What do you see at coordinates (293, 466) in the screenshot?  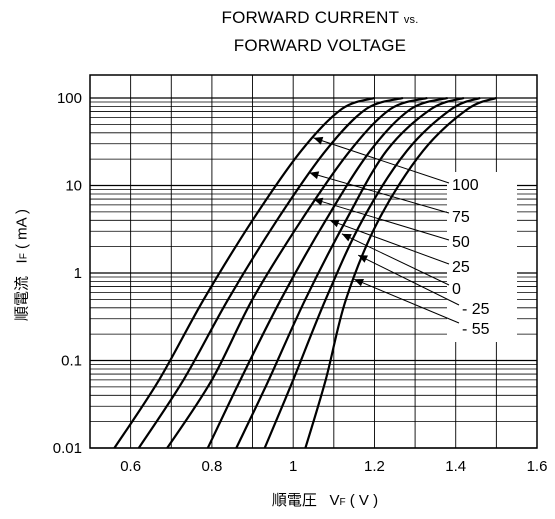 I see `x-tick-label: 1` at bounding box center [293, 466].